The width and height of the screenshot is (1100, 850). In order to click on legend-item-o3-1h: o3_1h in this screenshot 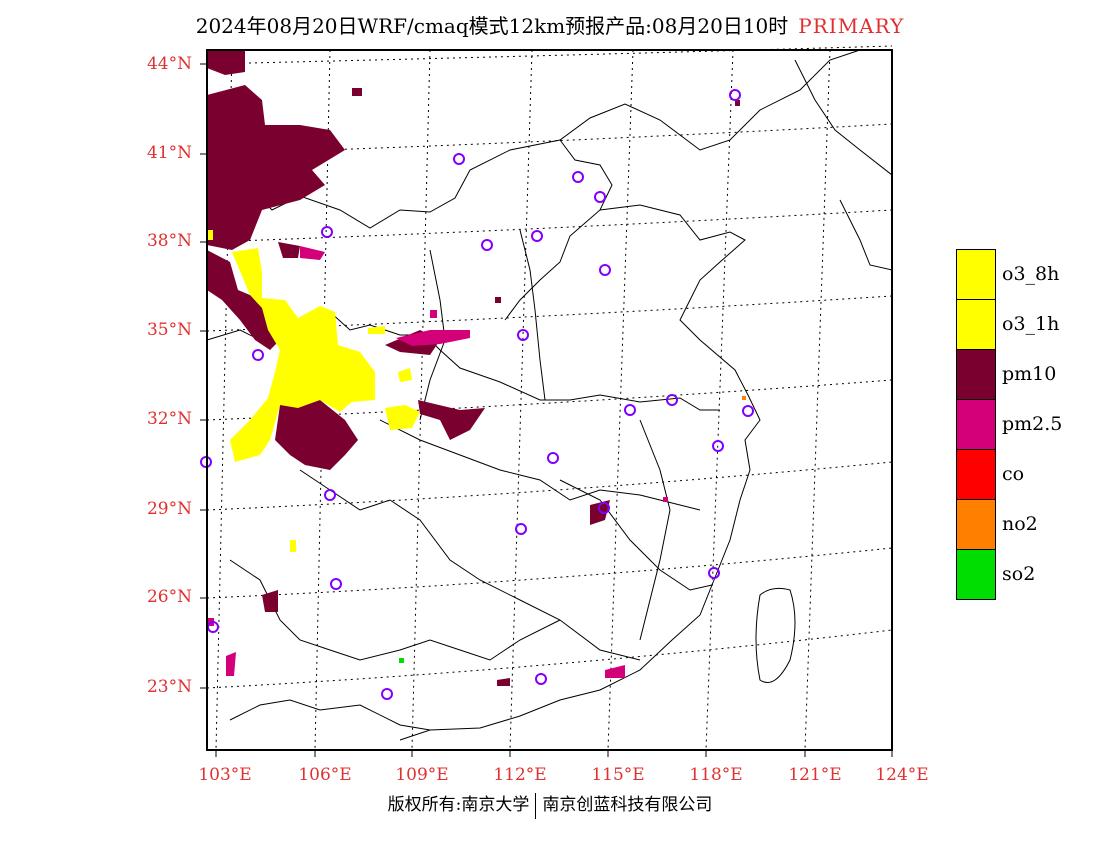, I will do `click(1028, 324)`.